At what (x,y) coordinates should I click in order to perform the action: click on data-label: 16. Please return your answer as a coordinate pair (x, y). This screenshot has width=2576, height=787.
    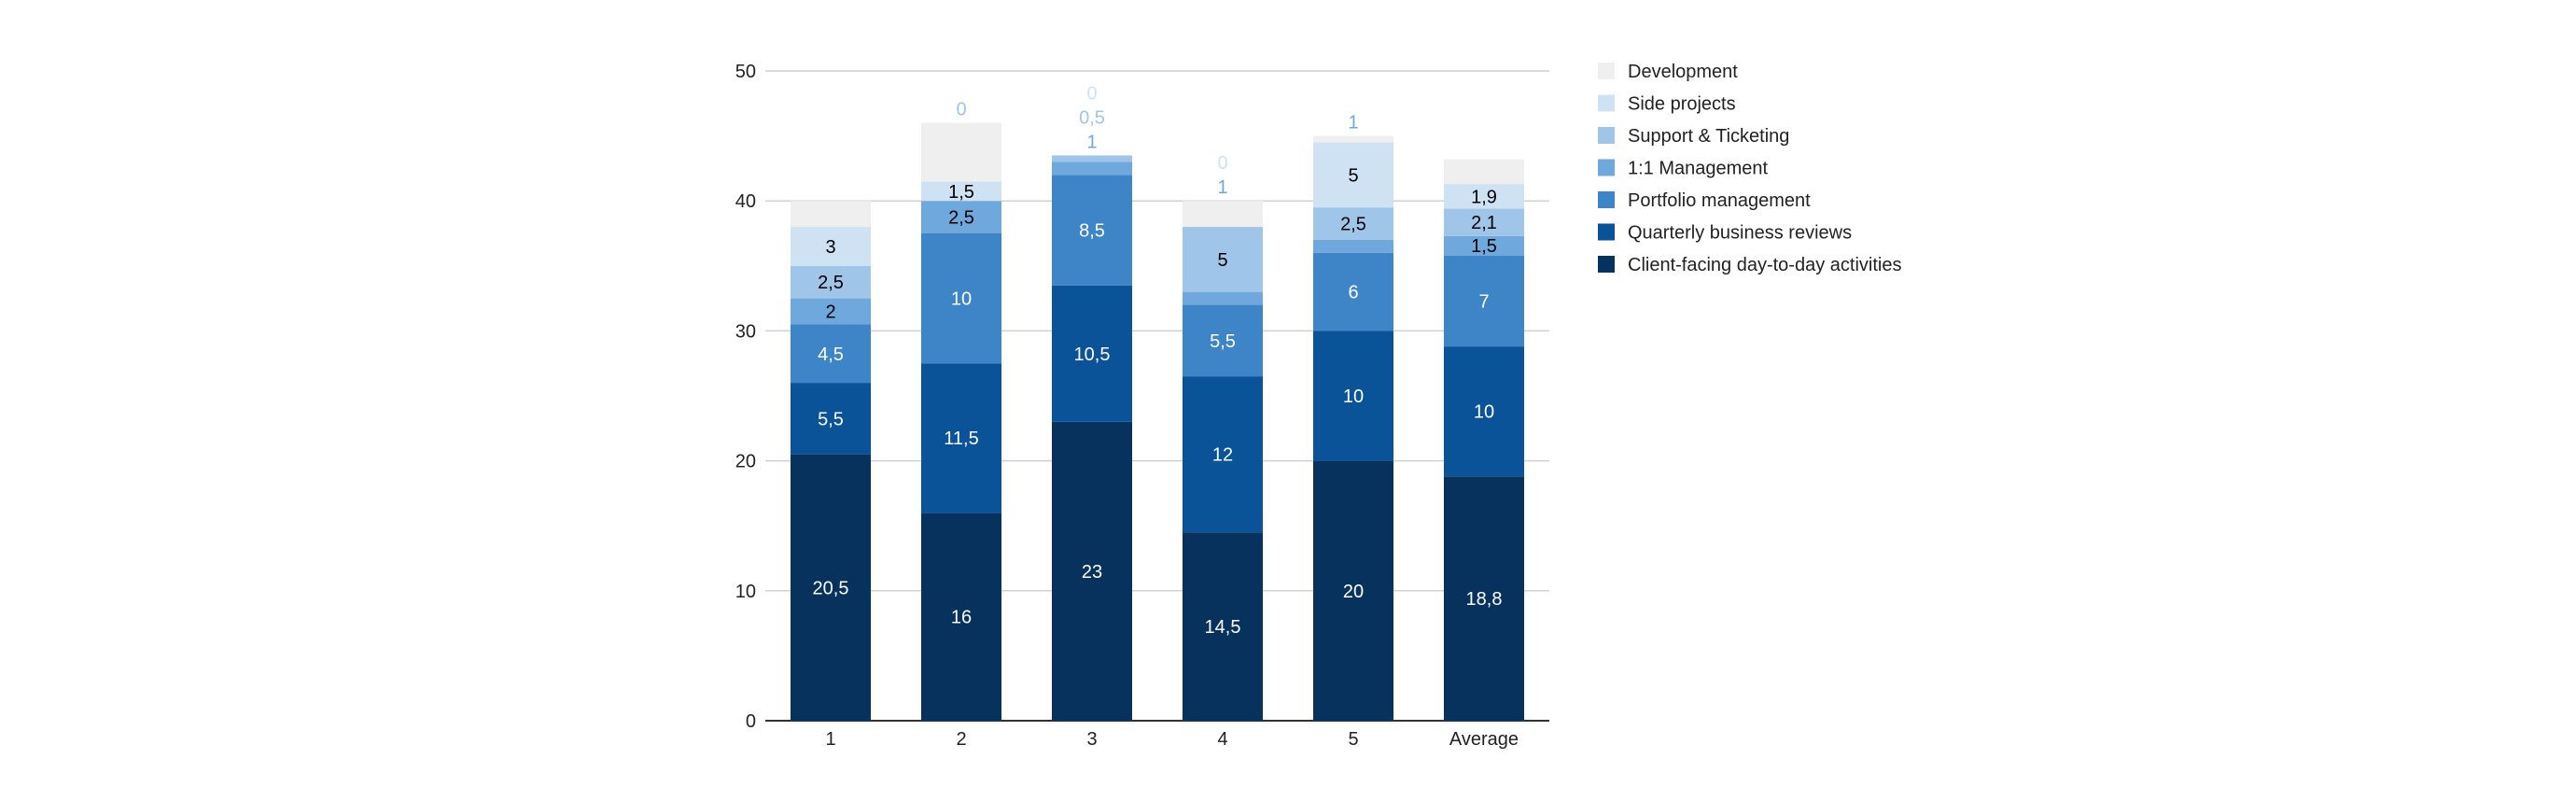
    Looking at the image, I should click on (961, 618).